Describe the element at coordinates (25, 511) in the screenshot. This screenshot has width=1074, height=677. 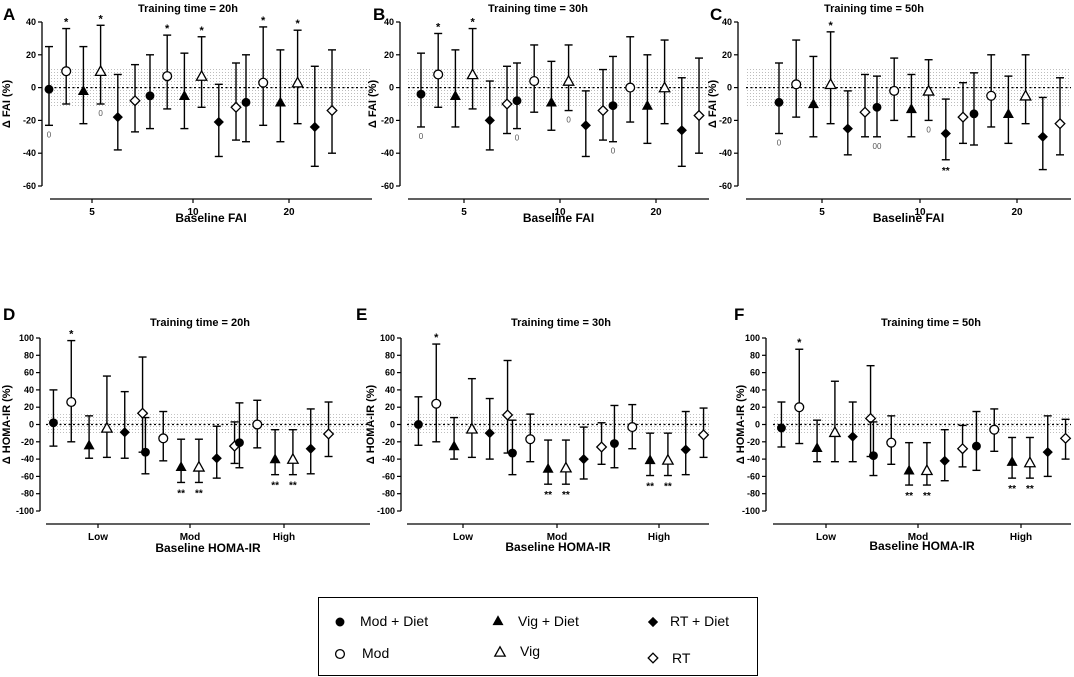
I see `y-tick-label: -100` at that location.